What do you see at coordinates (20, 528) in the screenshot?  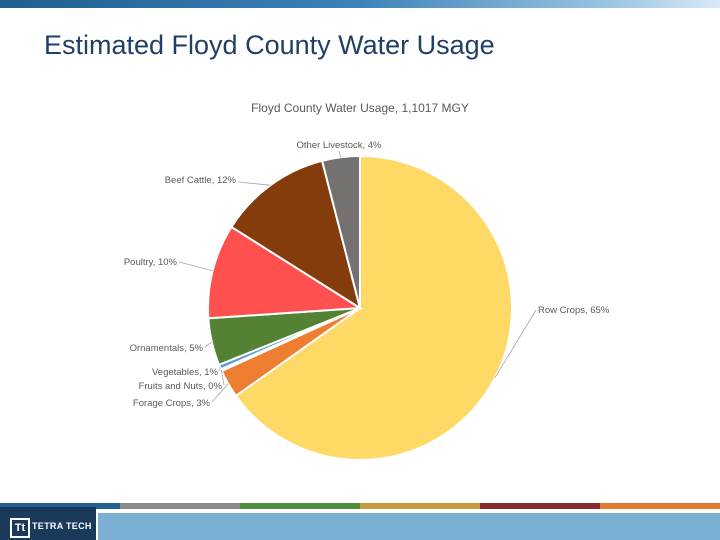 I see `tt-logo-icon: Tt` at bounding box center [20, 528].